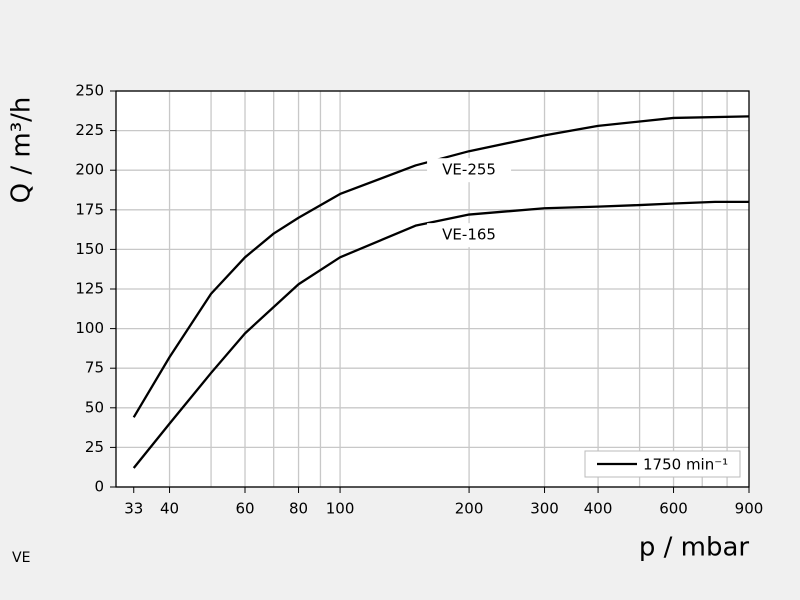  Describe the element at coordinates (89, 130) in the screenshot. I see `y-tick-label: 225` at that location.